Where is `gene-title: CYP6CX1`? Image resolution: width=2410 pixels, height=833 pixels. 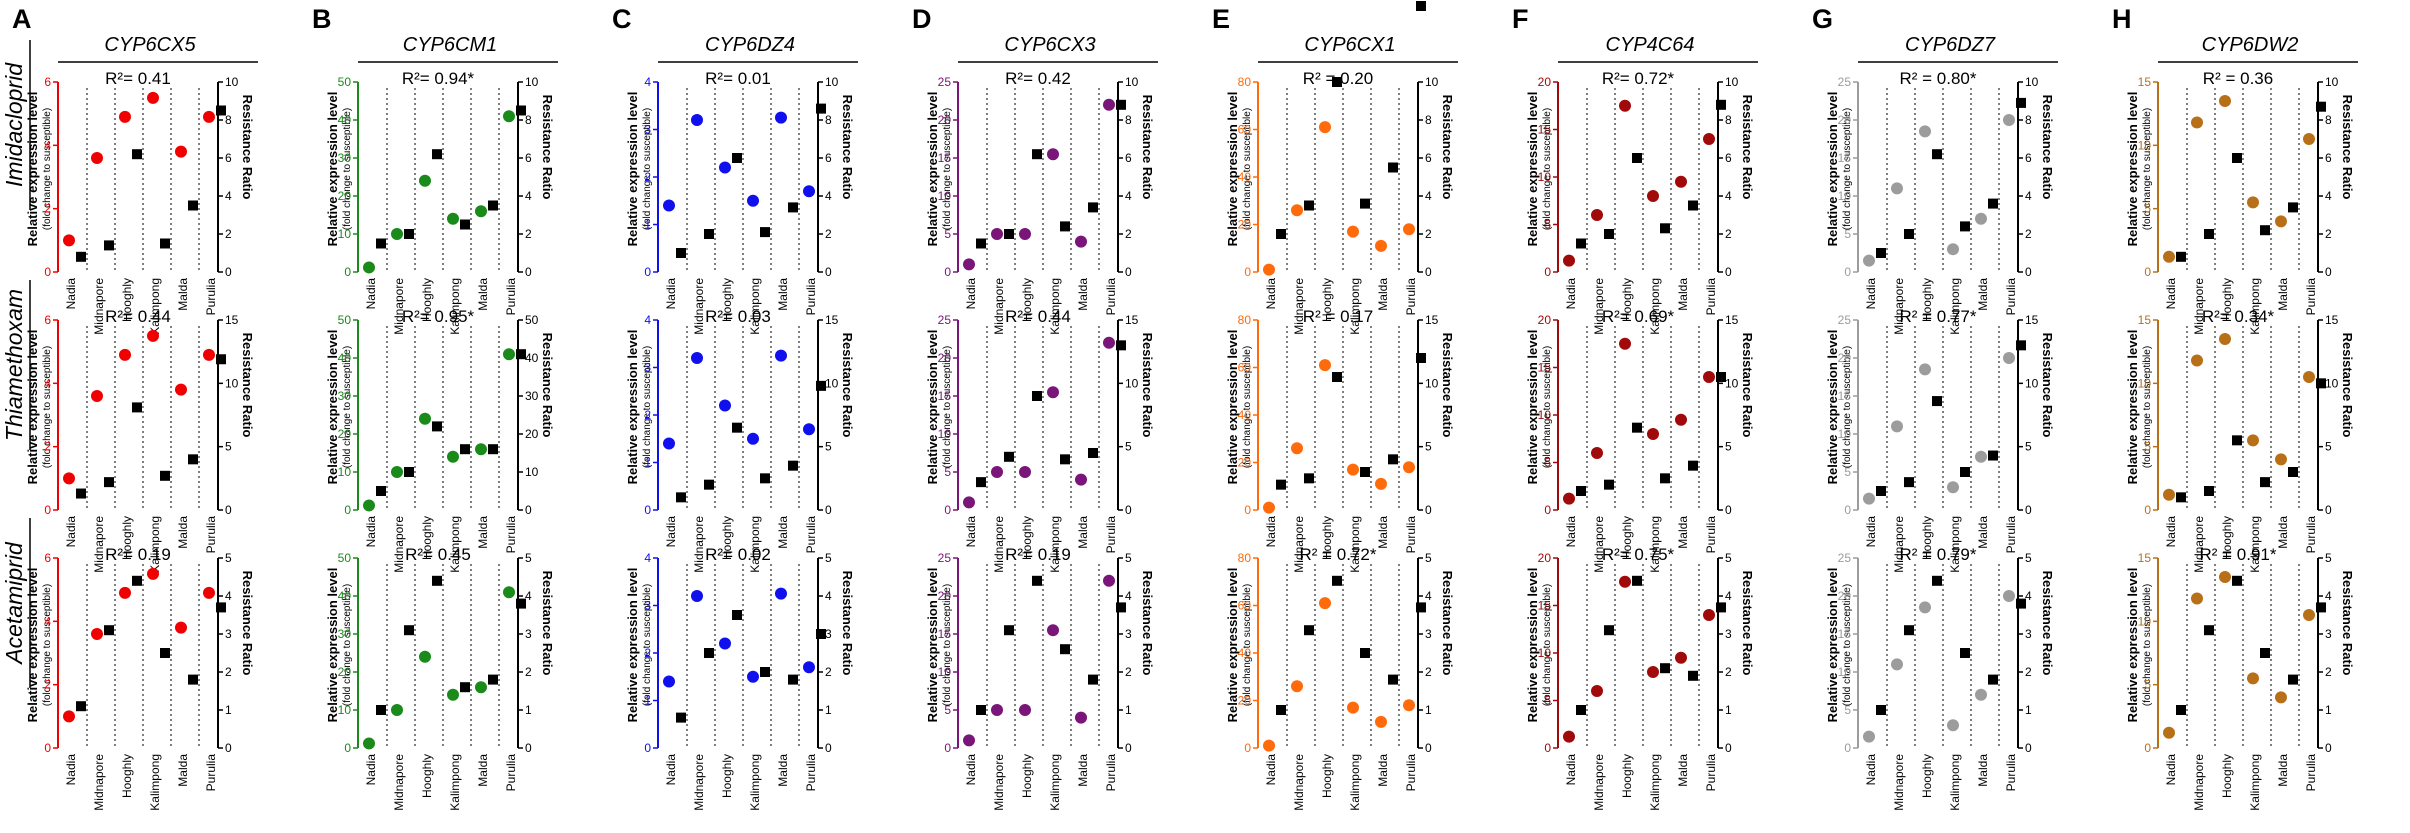
gene-title: CYP6CX1 is located at coordinates (1349, 45).